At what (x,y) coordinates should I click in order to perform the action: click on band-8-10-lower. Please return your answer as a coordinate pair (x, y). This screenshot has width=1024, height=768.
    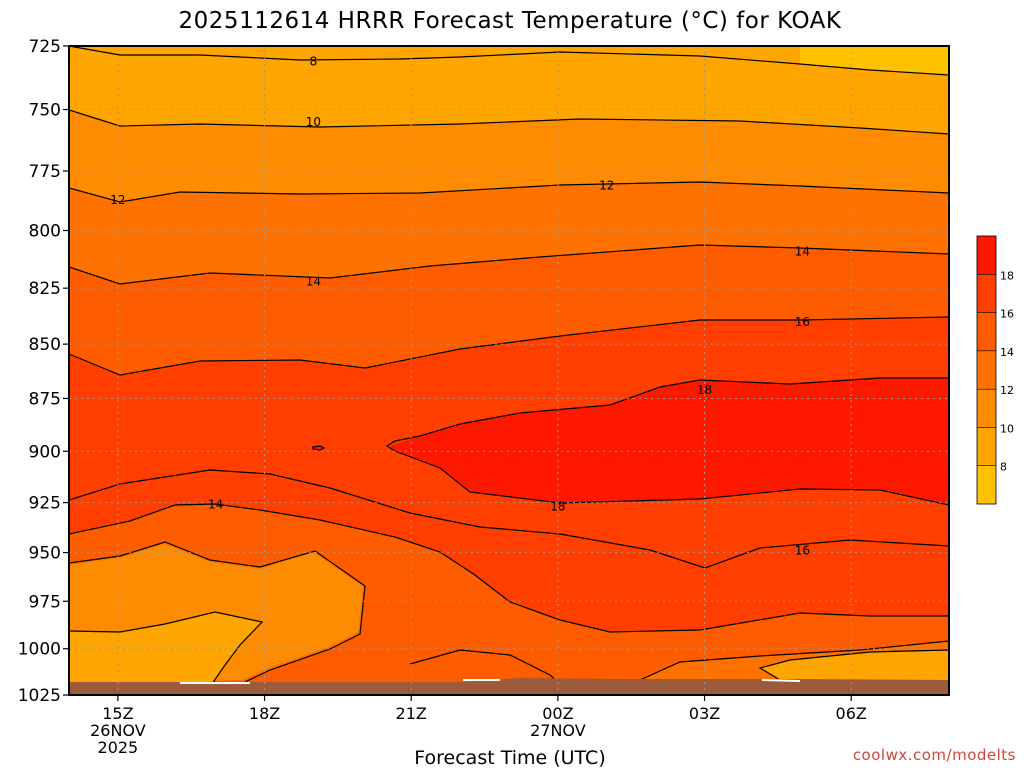
    Looking at the image, I should click on (509, 649).